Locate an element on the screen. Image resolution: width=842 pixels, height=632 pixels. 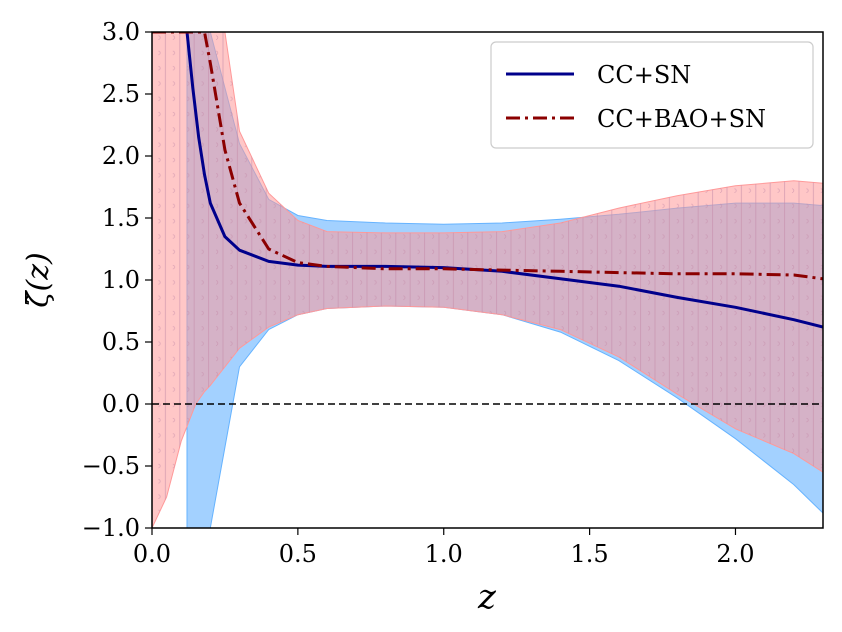
y-tick-label: 3.0 is located at coordinates (121, 32).